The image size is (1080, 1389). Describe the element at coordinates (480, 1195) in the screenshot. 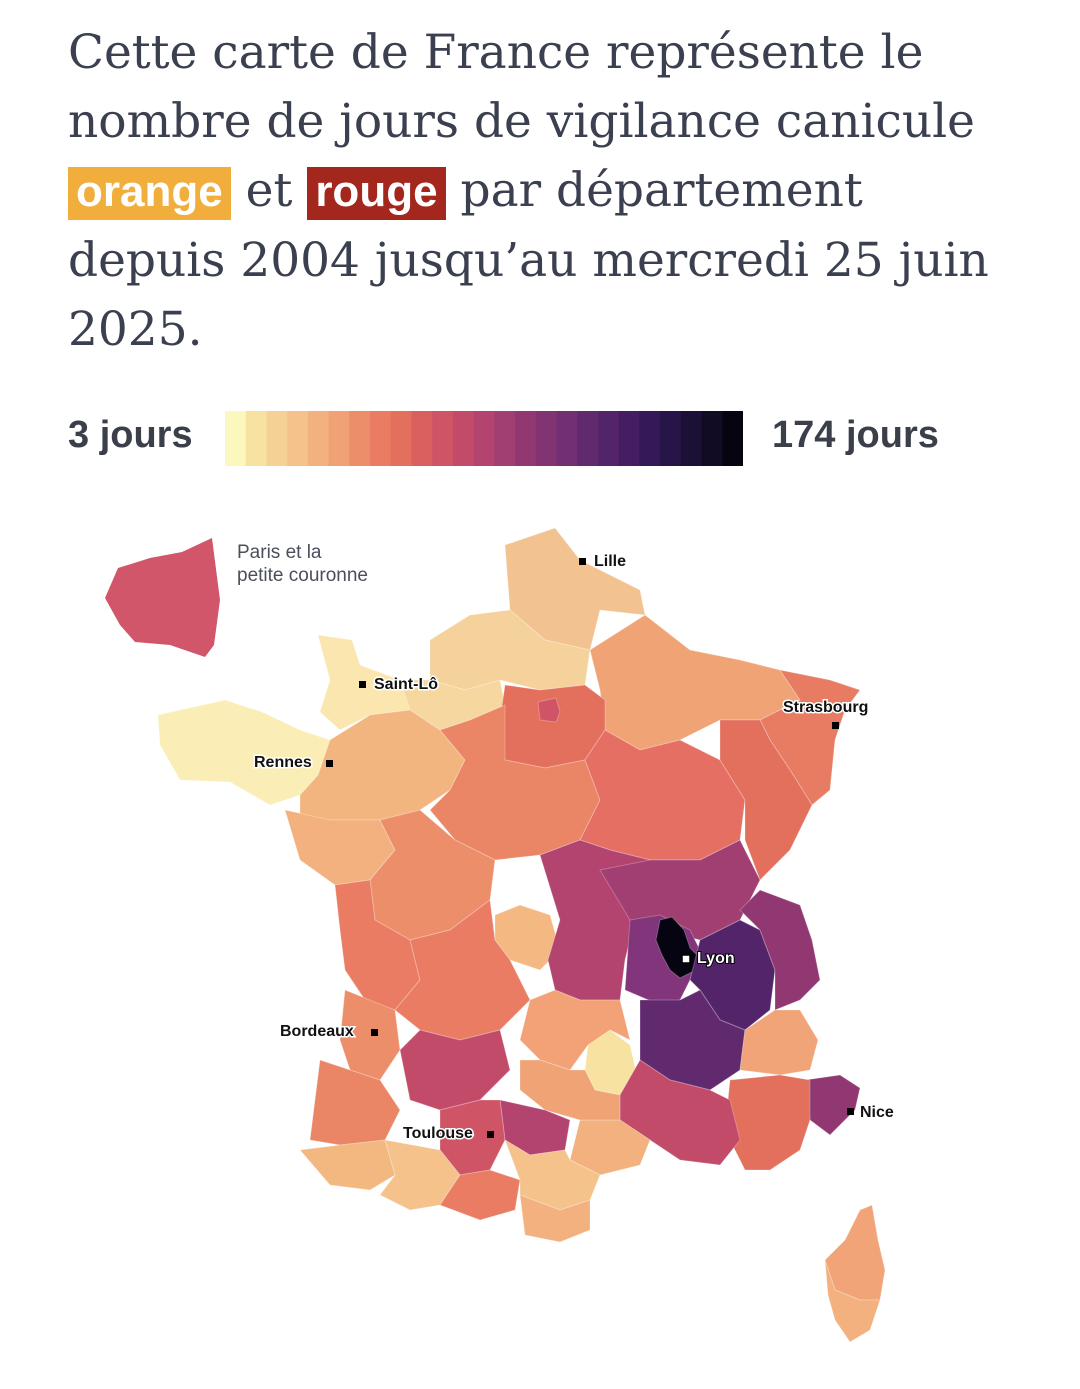

I see `region-ariege` at that location.